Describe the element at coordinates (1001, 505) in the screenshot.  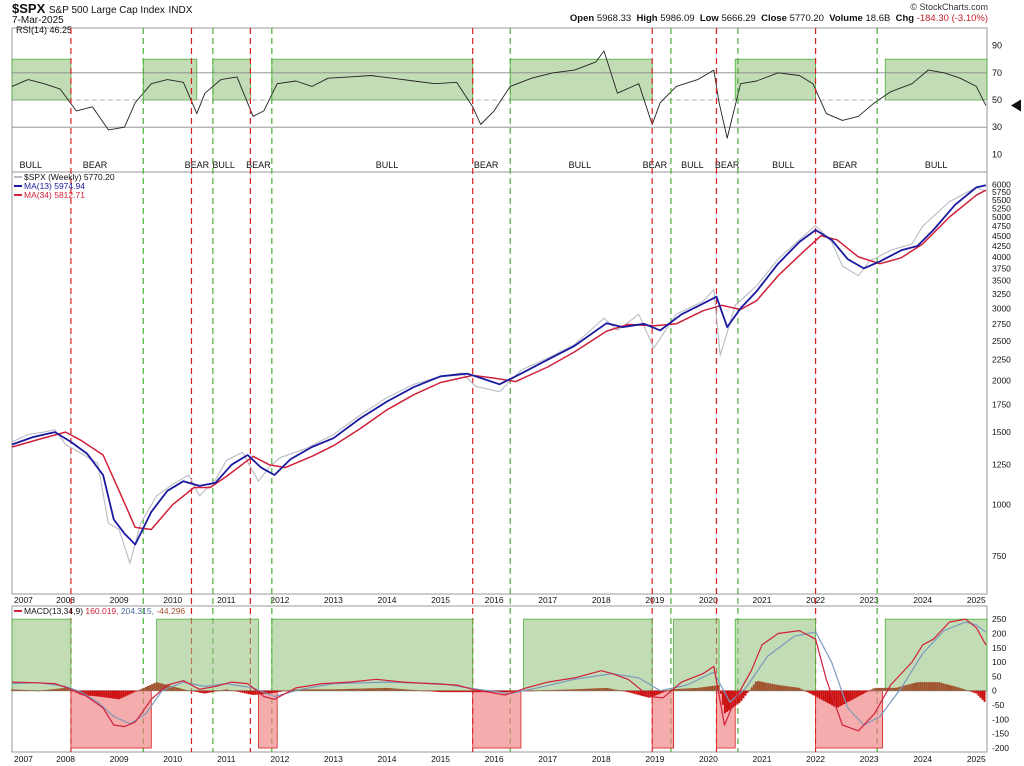
I see `price-tick-label: 1000` at that location.